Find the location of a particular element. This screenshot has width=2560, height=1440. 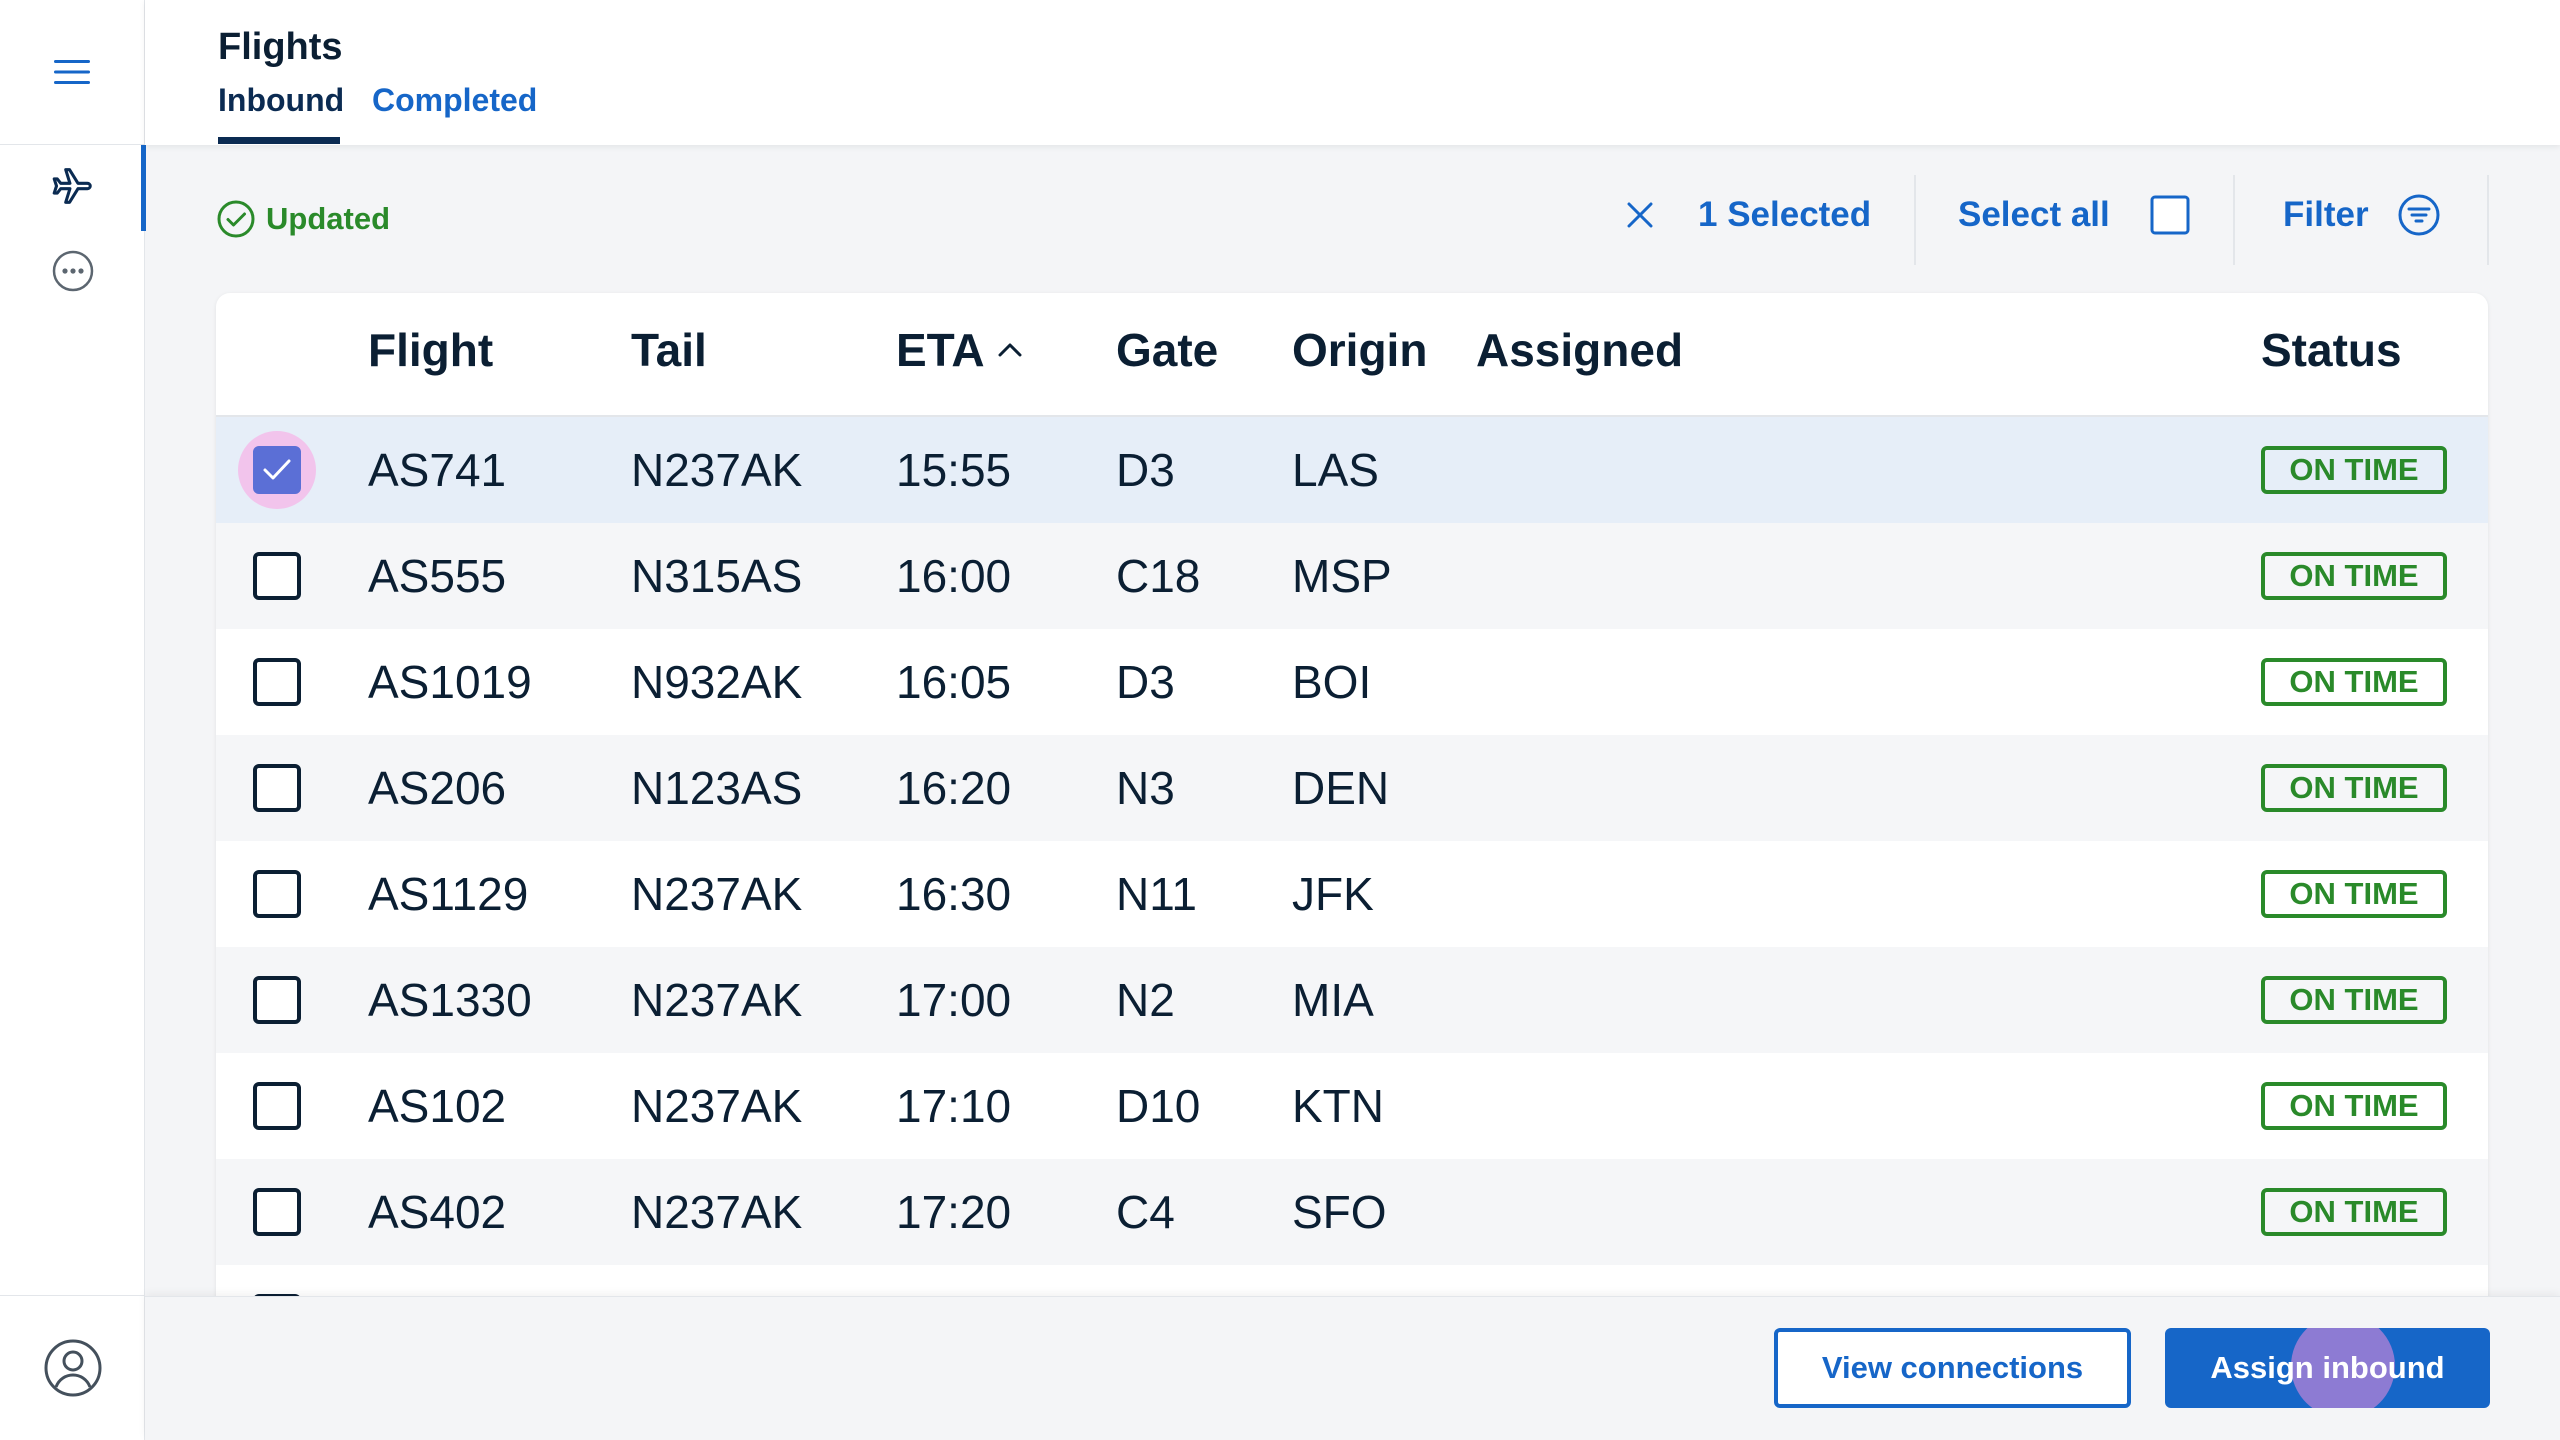

eta: 17:00 is located at coordinates (954, 1000).